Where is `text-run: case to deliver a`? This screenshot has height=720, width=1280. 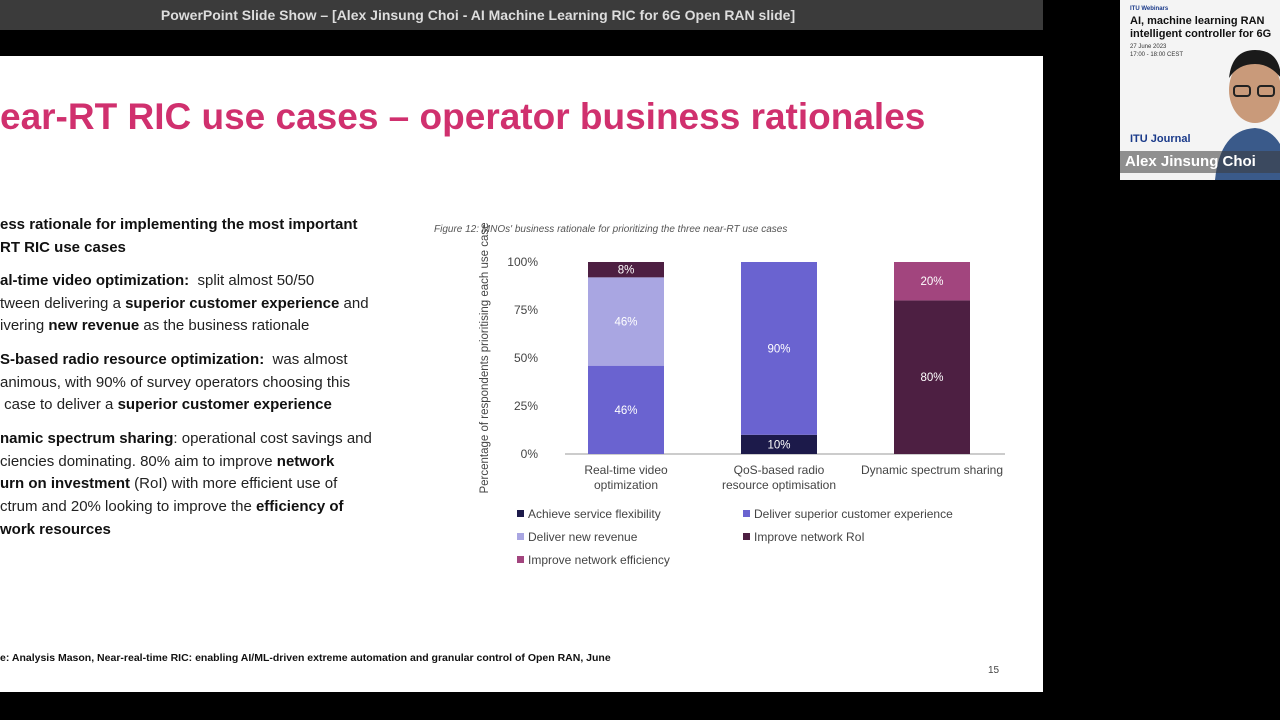
text-run: case to deliver a is located at coordinates (59, 405).